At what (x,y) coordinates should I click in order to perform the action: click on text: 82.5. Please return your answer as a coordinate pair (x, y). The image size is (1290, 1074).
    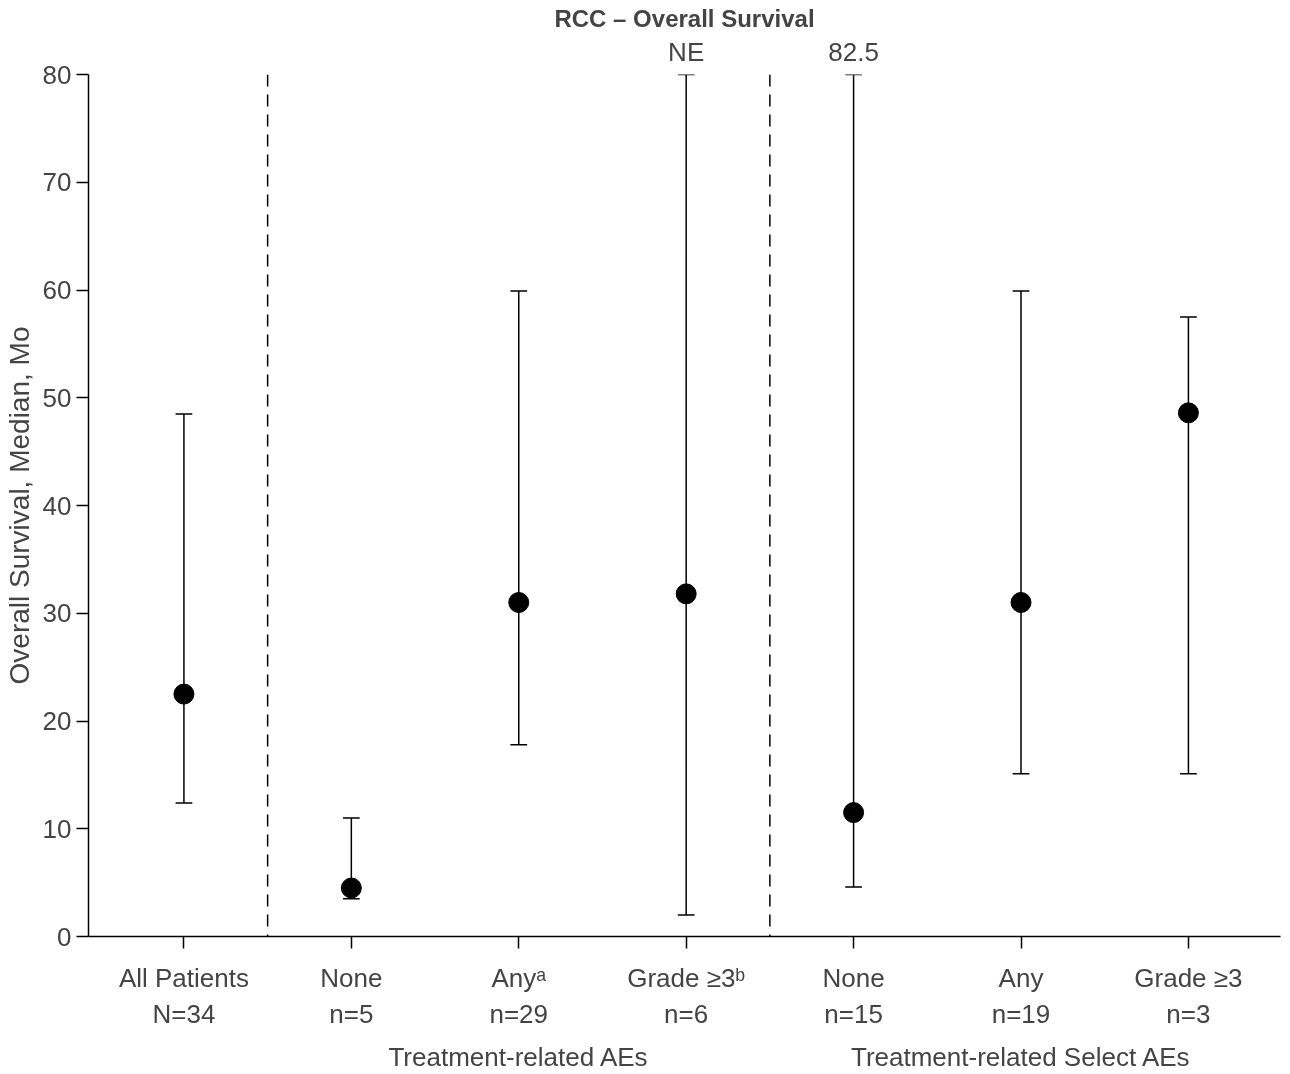
    Looking at the image, I should click on (853, 51).